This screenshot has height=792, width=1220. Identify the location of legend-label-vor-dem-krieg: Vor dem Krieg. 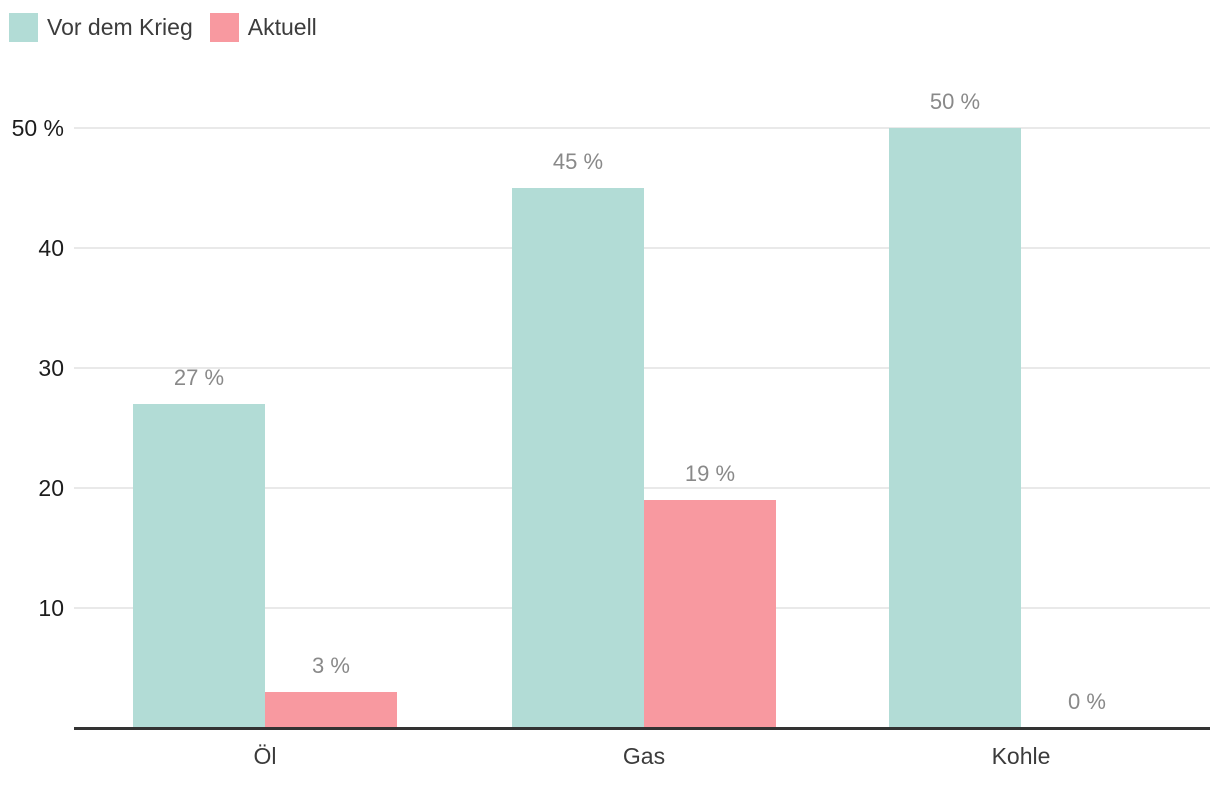
(120, 27).